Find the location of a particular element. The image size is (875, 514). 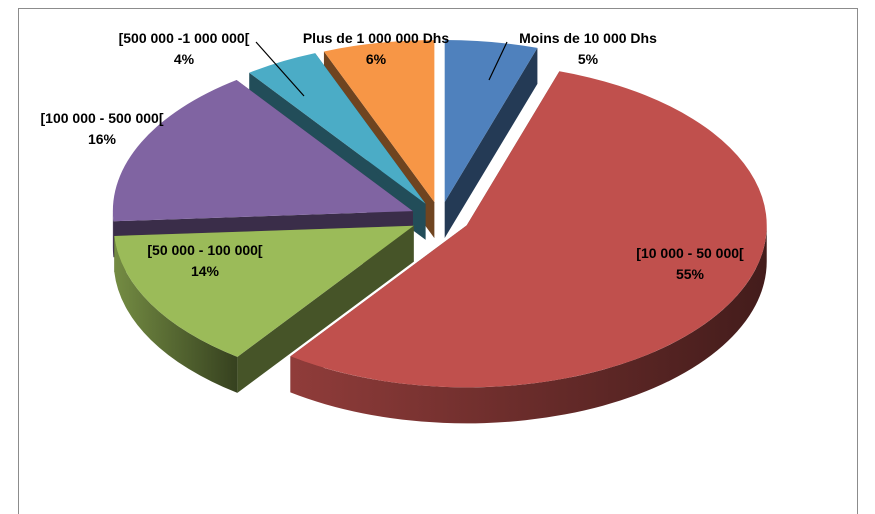

category-label: [500 000 -1 000 000[ is located at coordinates (184, 38).